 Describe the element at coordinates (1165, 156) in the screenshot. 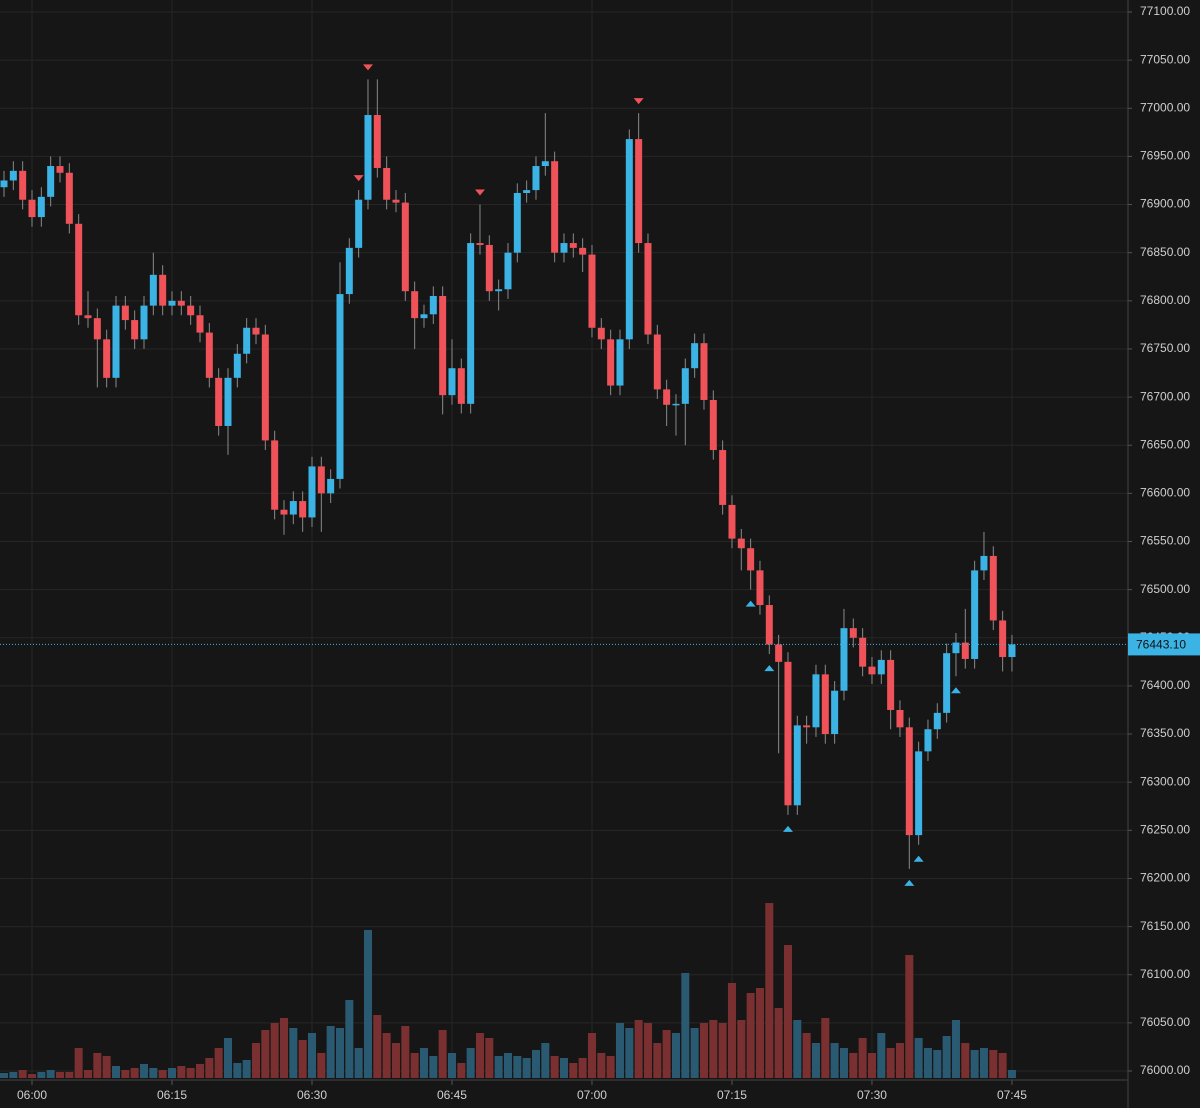

I see `y-tick-label: 76950.00` at that location.